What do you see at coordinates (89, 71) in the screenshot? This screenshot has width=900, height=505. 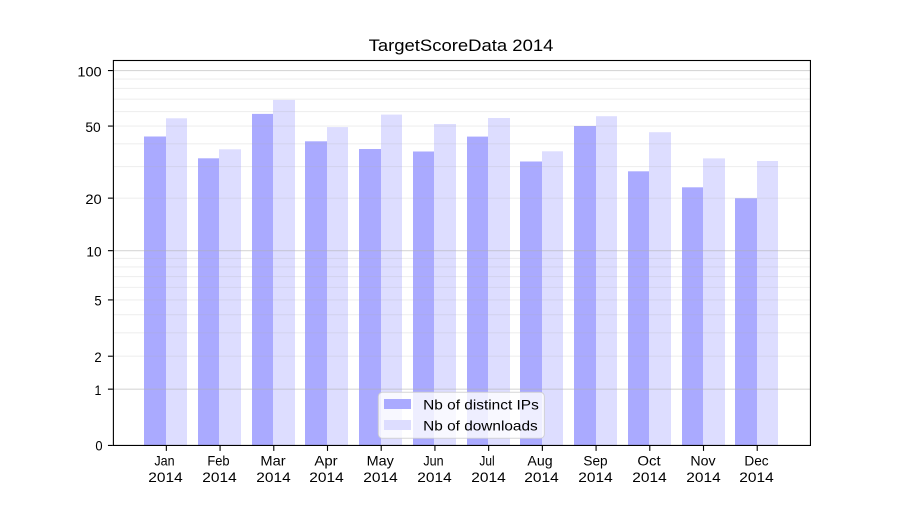 I see `svg-text: 100` at bounding box center [89, 71].